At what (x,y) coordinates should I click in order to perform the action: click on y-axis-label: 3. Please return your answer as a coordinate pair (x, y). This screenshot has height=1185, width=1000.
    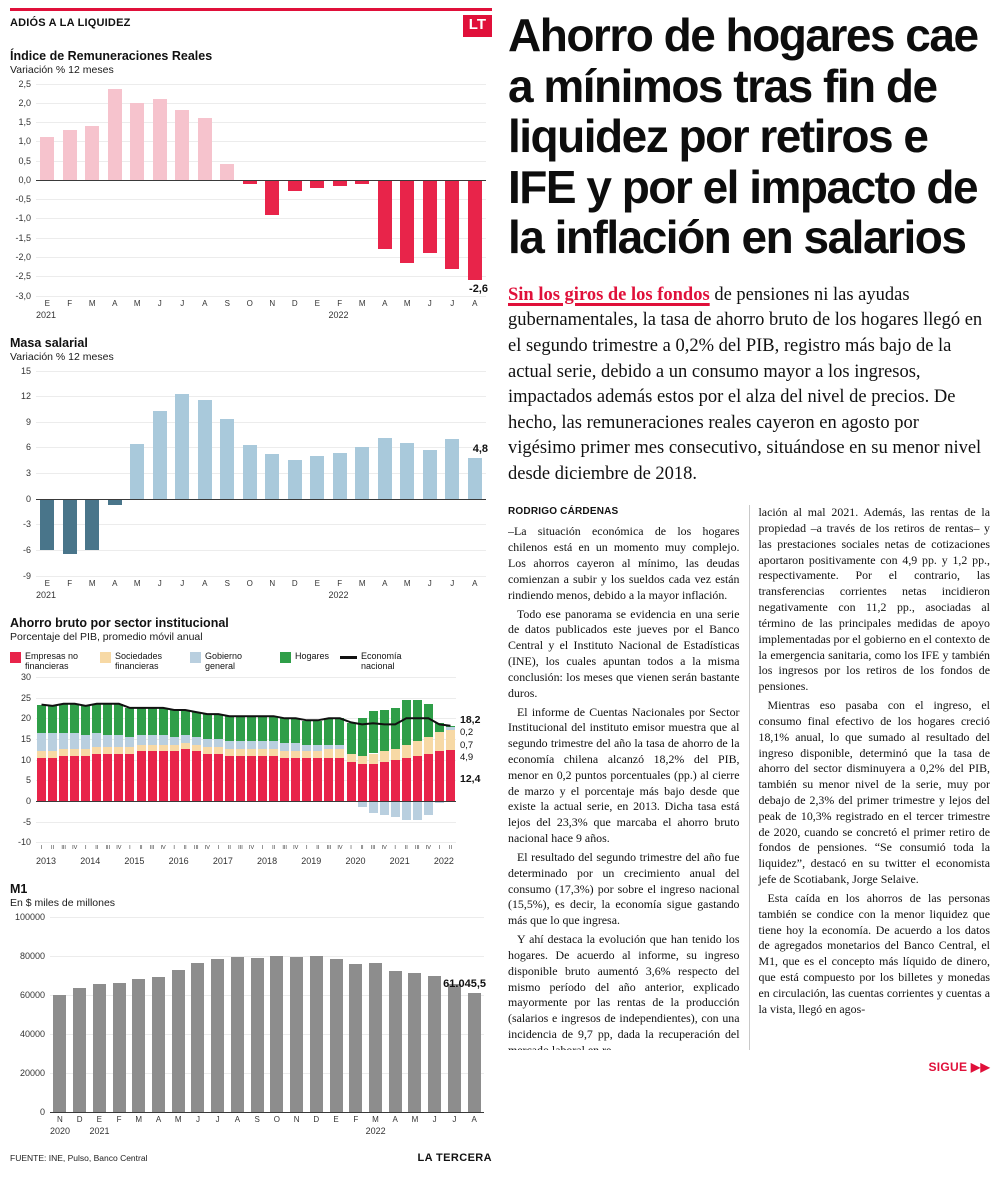
    Looking at the image, I should click on (28, 473).